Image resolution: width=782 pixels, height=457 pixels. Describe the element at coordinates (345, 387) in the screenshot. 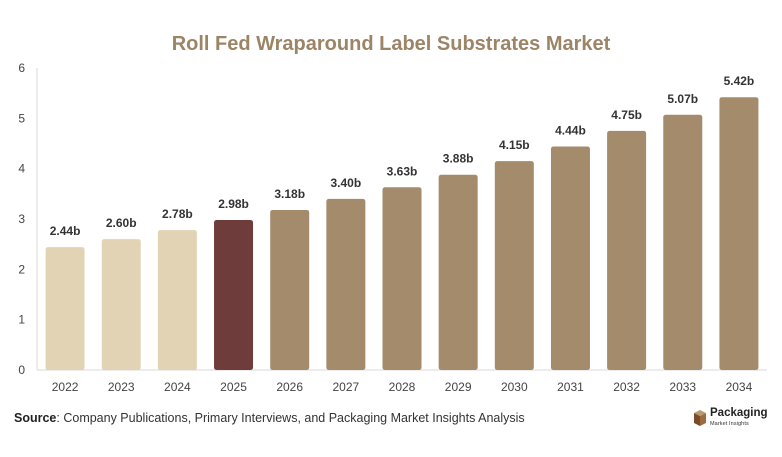

I see `x-tick-label: 2027` at that location.